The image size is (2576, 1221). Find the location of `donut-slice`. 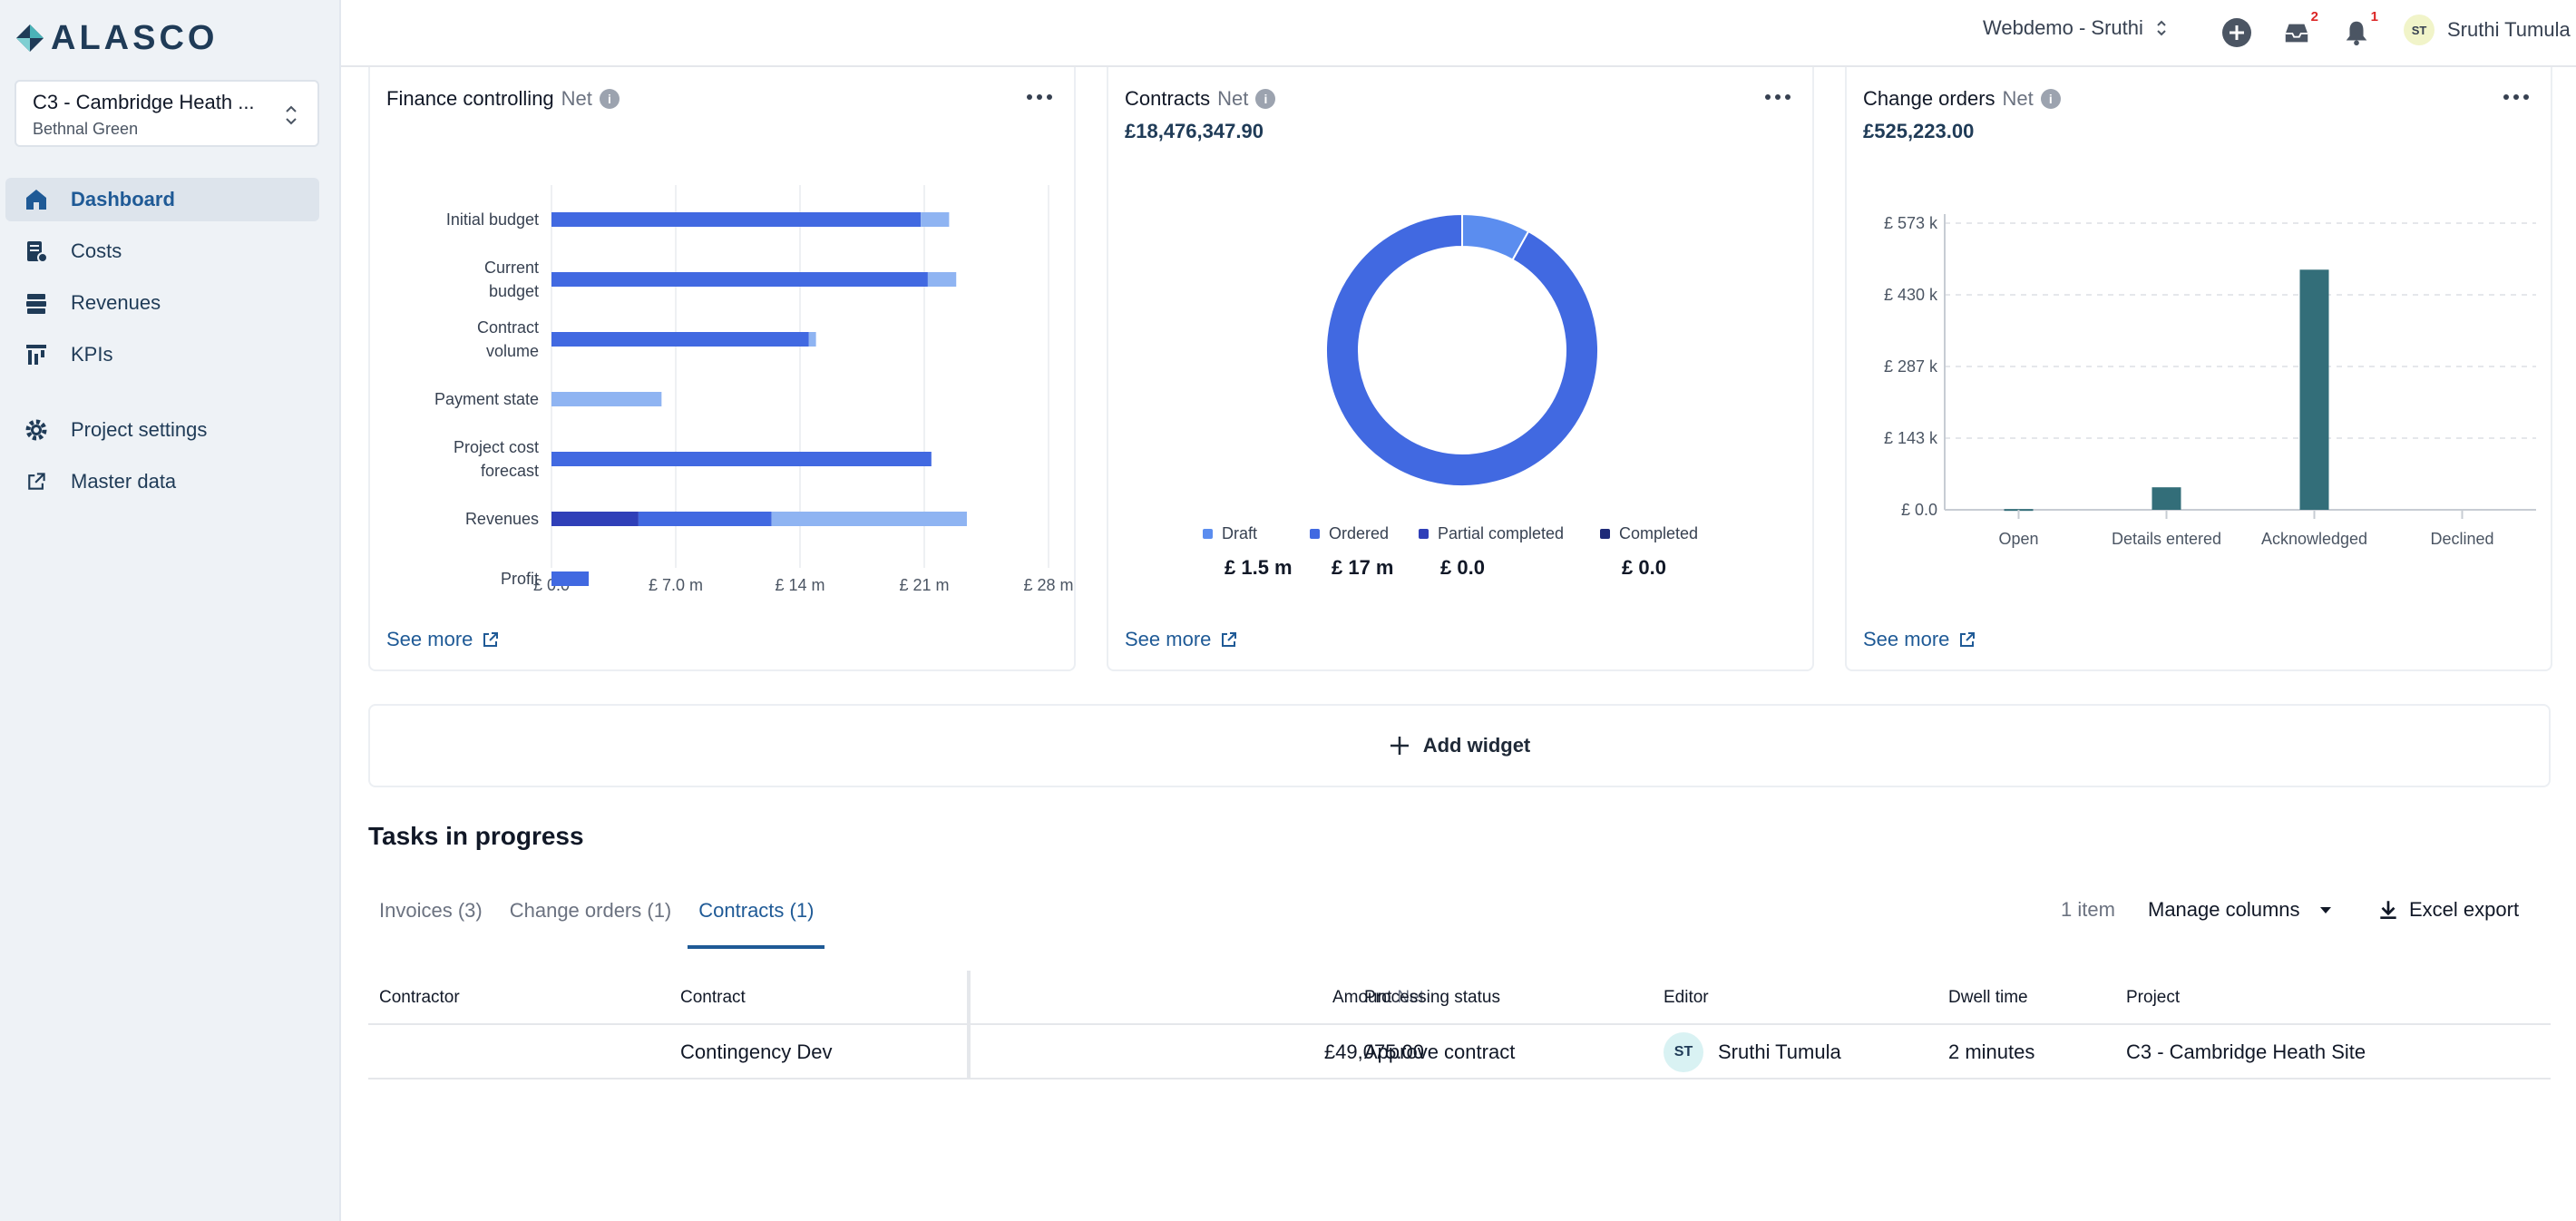

donut-slice is located at coordinates (1462, 349).